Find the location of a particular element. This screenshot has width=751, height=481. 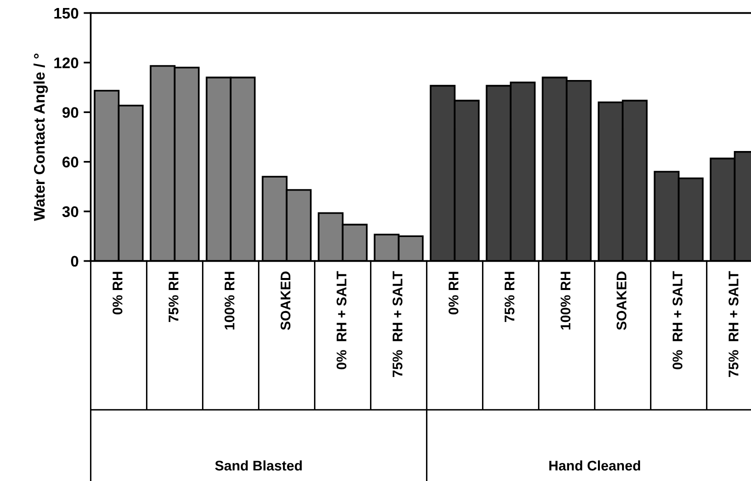

y-axis-title: Water Contact Angle / ° is located at coordinates (41, 137).